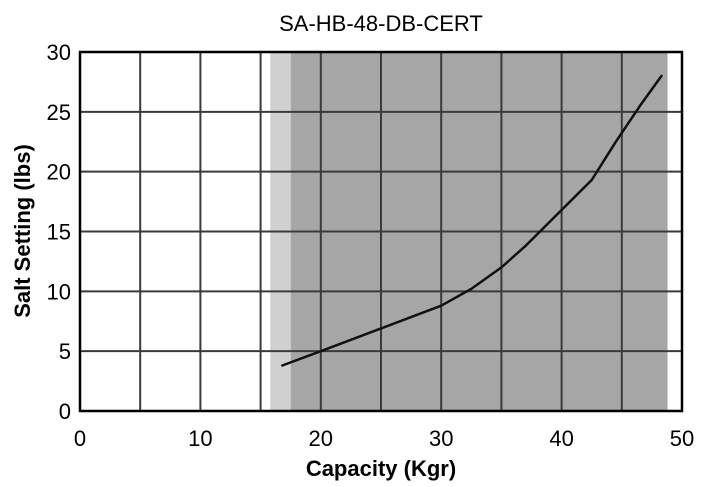 This screenshot has height=487, width=710. I want to click on y-axis-label: Salt Setting (lbs), so click(22, 231).